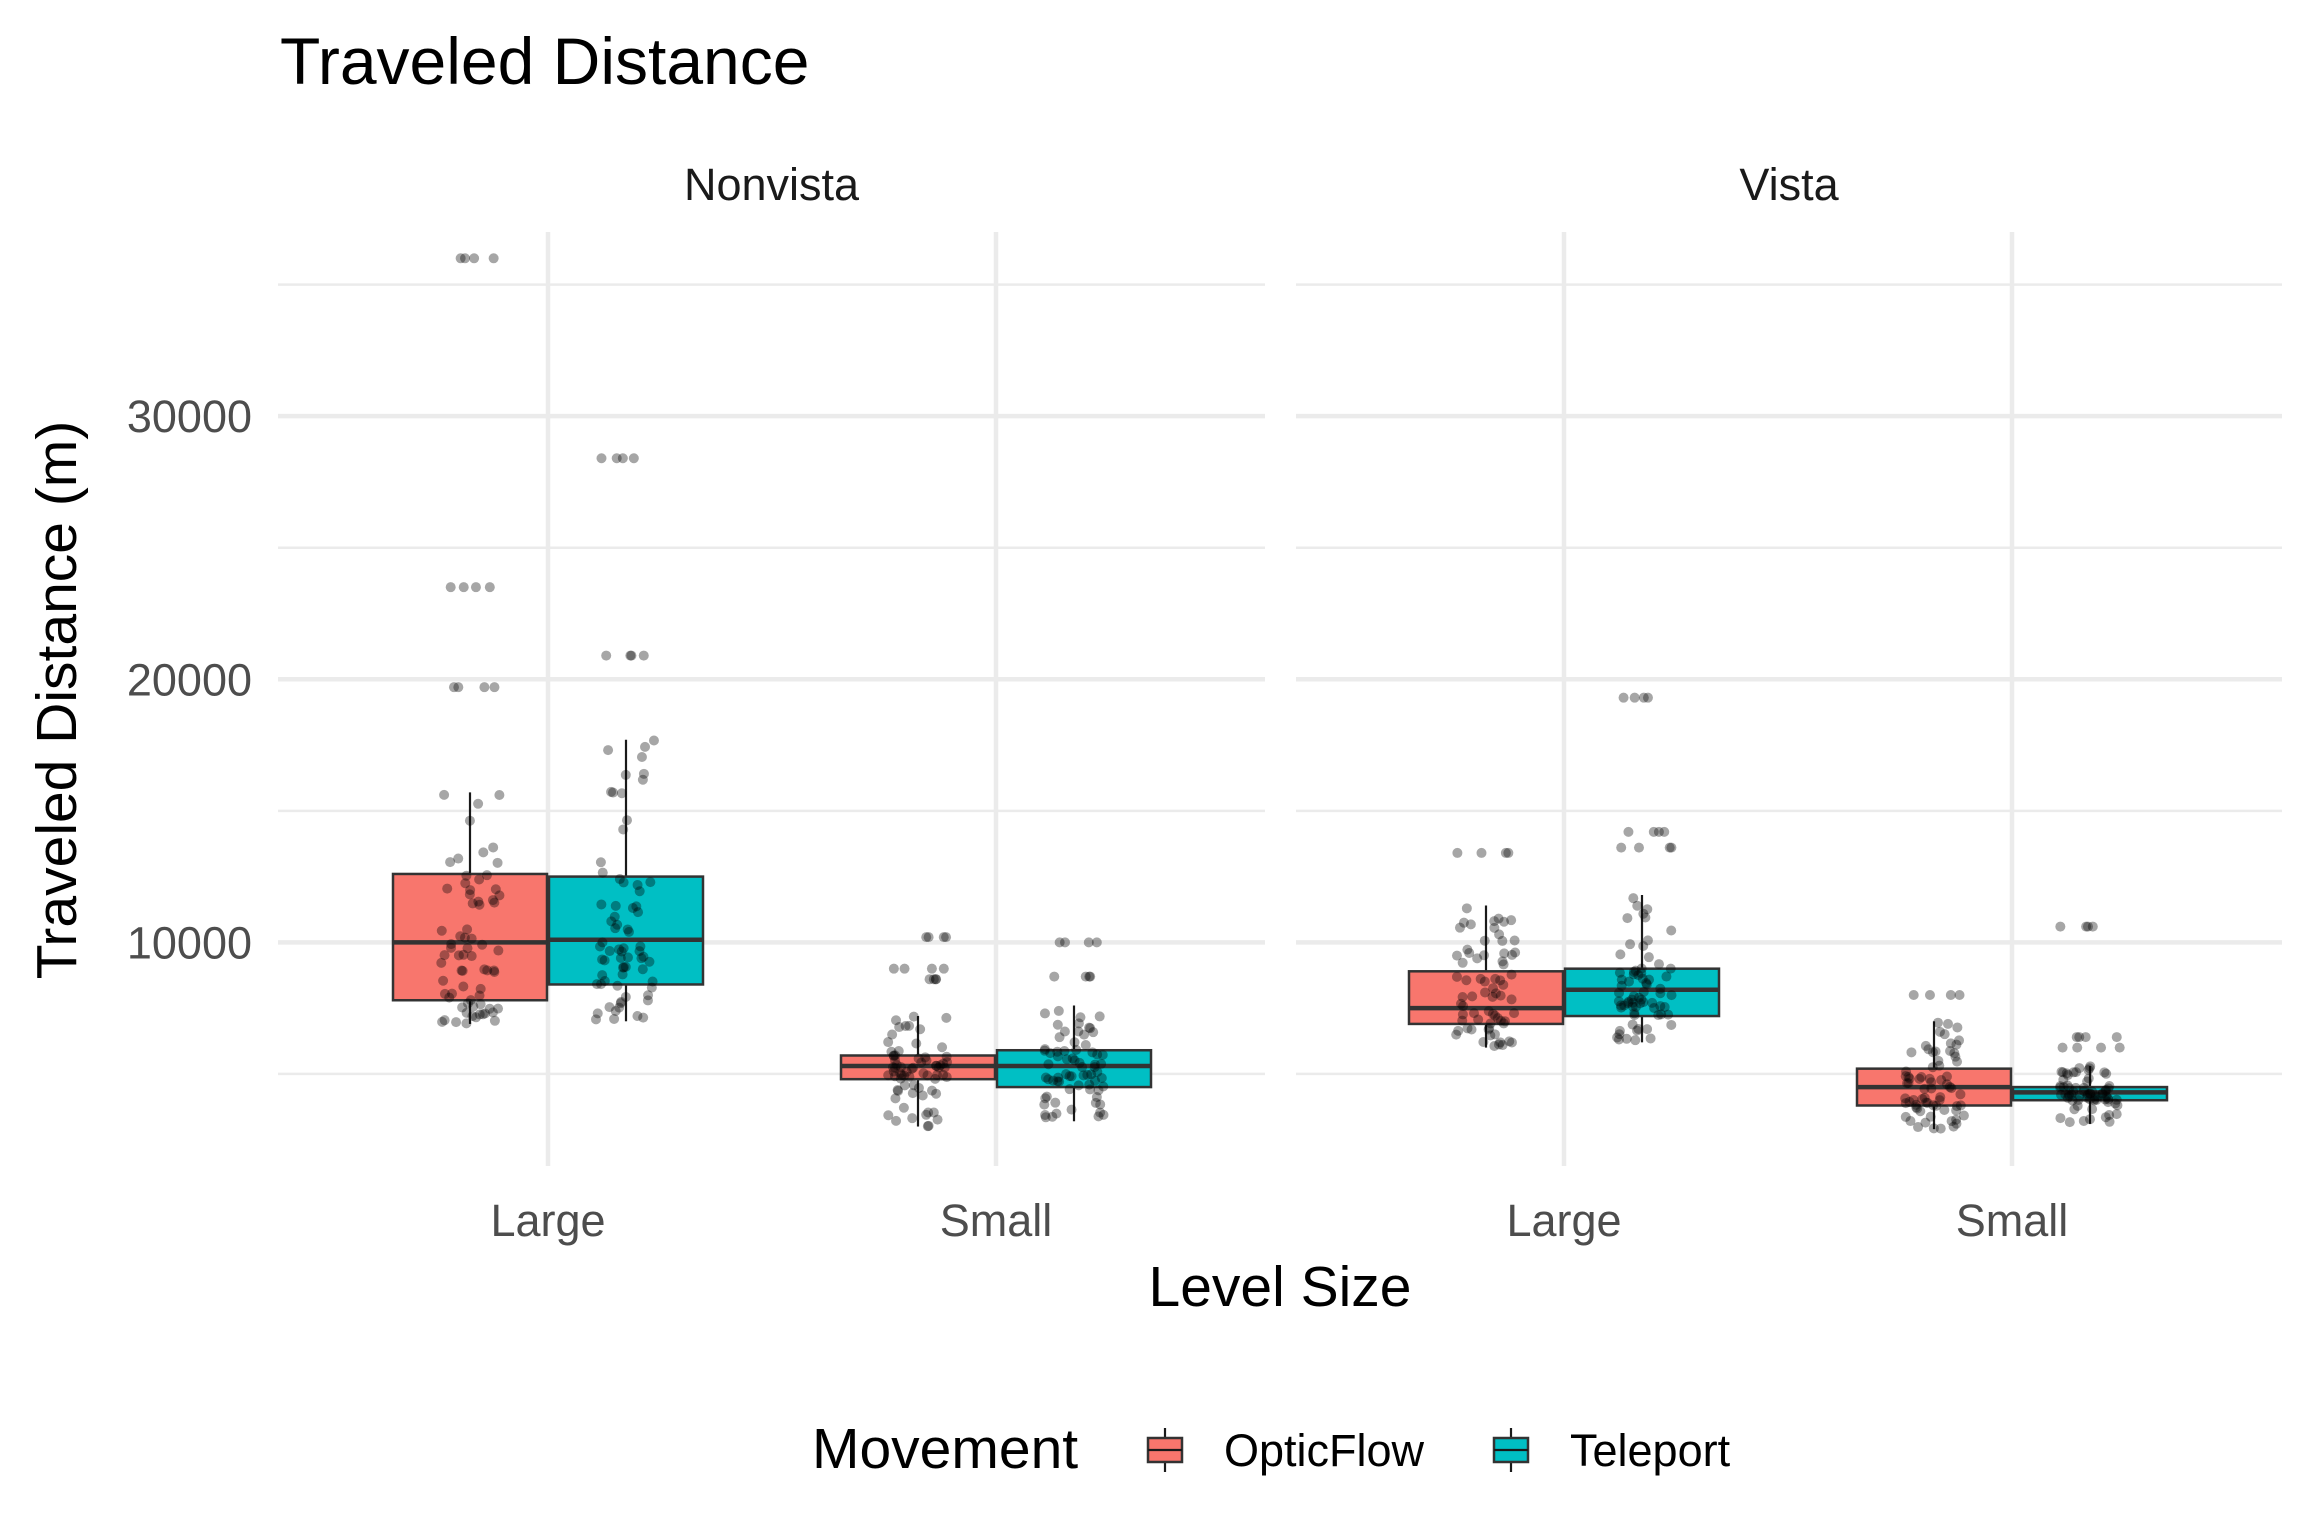 This screenshot has height=1536, width=2304. Describe the element at coordinates (996, 1220) in the screenshot. I see `x-tick-label: Small` at that location.